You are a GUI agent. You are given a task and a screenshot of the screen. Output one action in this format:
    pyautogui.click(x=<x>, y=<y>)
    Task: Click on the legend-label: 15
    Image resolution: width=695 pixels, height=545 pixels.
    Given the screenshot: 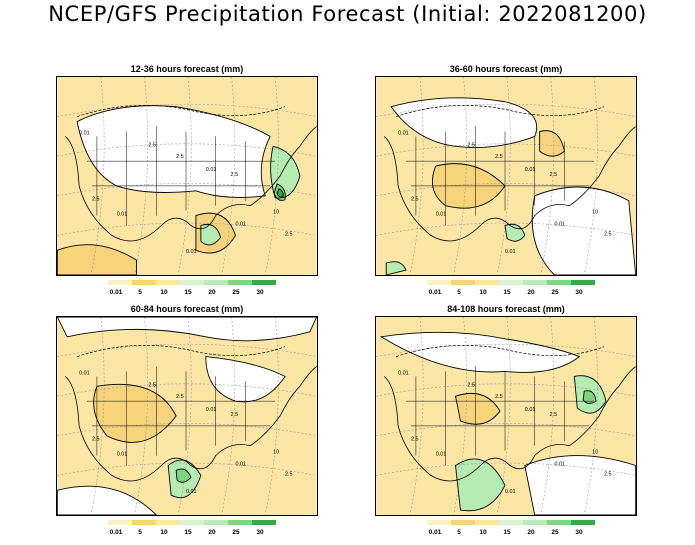 What is the action you would take?
    pyautogui.click(x=507, y=532)
    